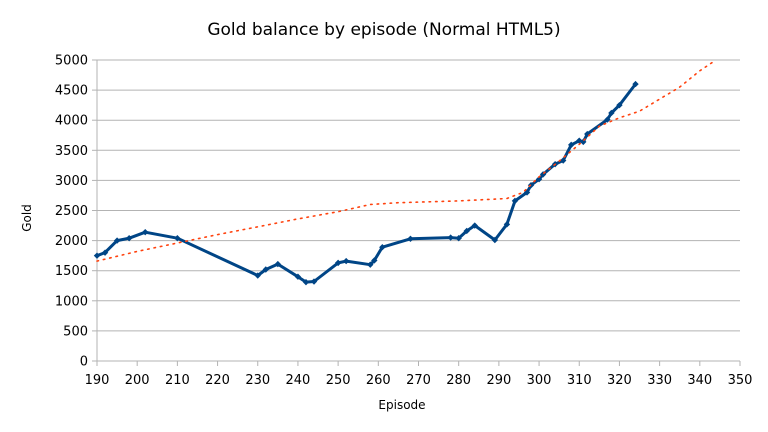 The image size is (768, 432). What do you see at coordinates (71, 181) in the screenshot?
I see `y-tick-label: 3000` at bounding box center [71, 181].